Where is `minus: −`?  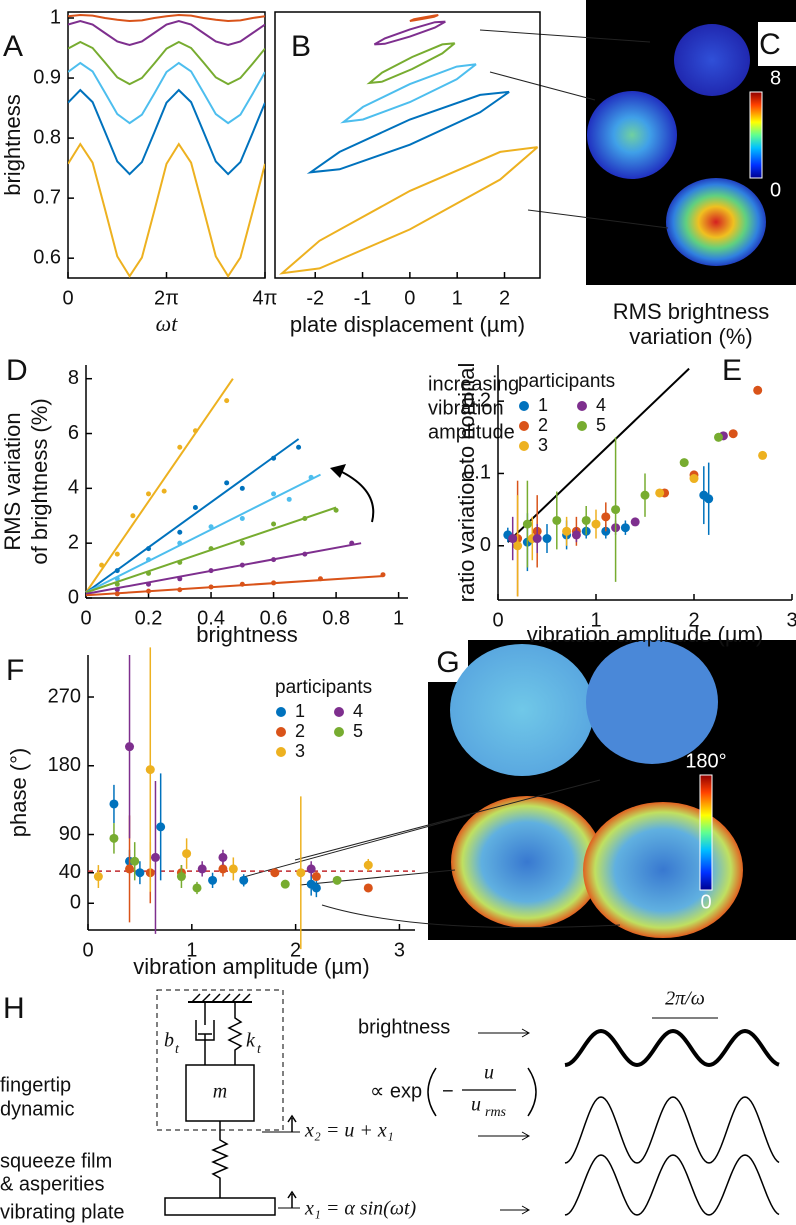
minus: − is located at coordinates (448, 1091).